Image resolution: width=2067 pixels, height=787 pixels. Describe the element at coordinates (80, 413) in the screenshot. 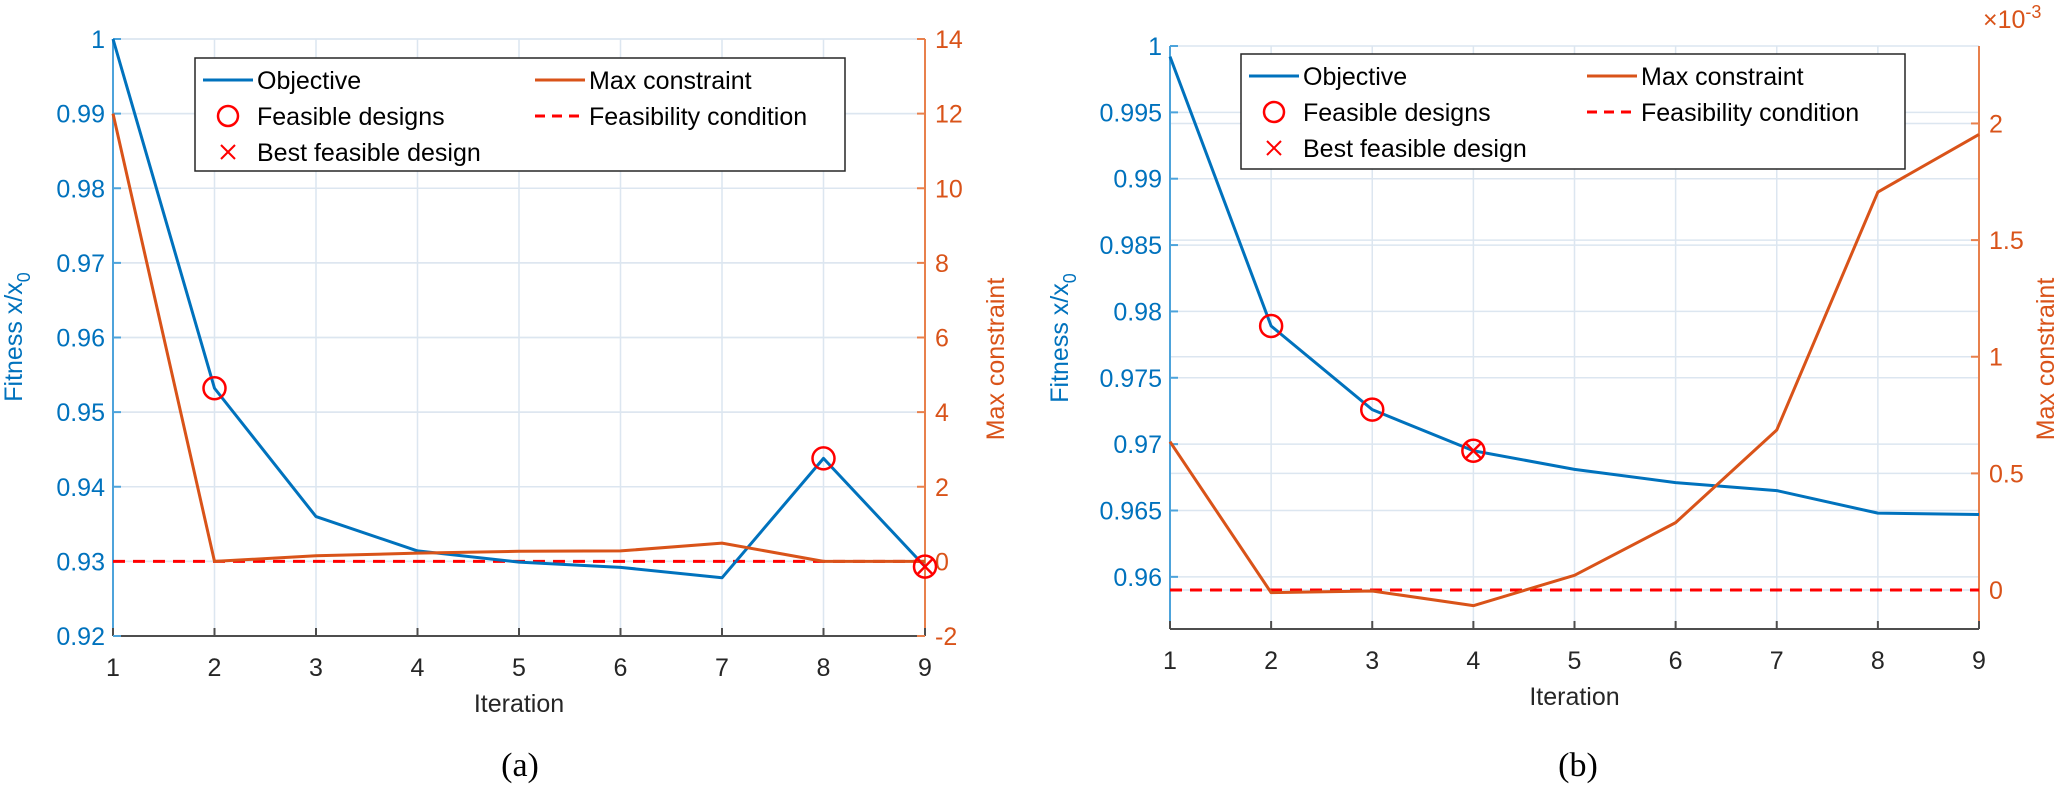

I see `left-tick-label: 0.95` at that location.